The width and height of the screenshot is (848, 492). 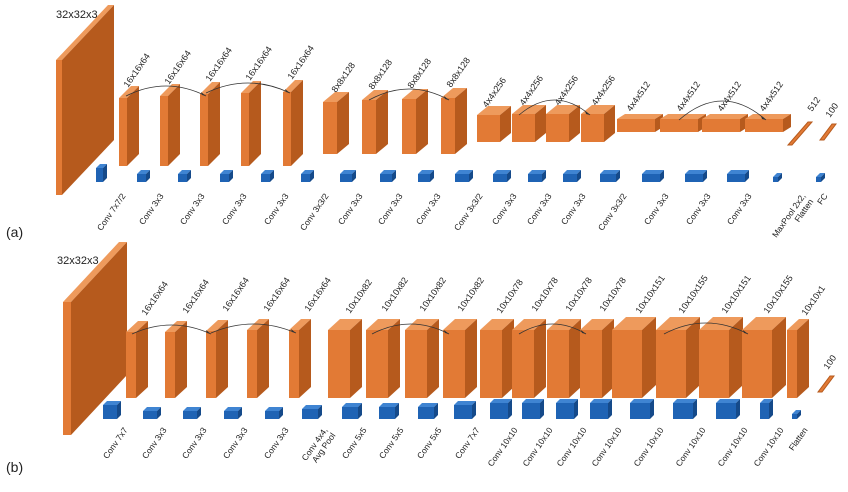 I want to click on kernel-cube-a-13-front, so click(x=570, y=178).